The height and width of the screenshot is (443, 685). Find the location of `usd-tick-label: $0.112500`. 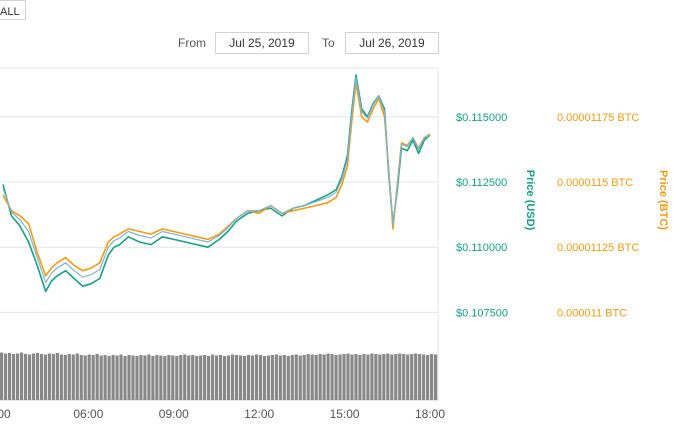

usd-tick-label: $0.112500 is located at coordinates (481, 183).